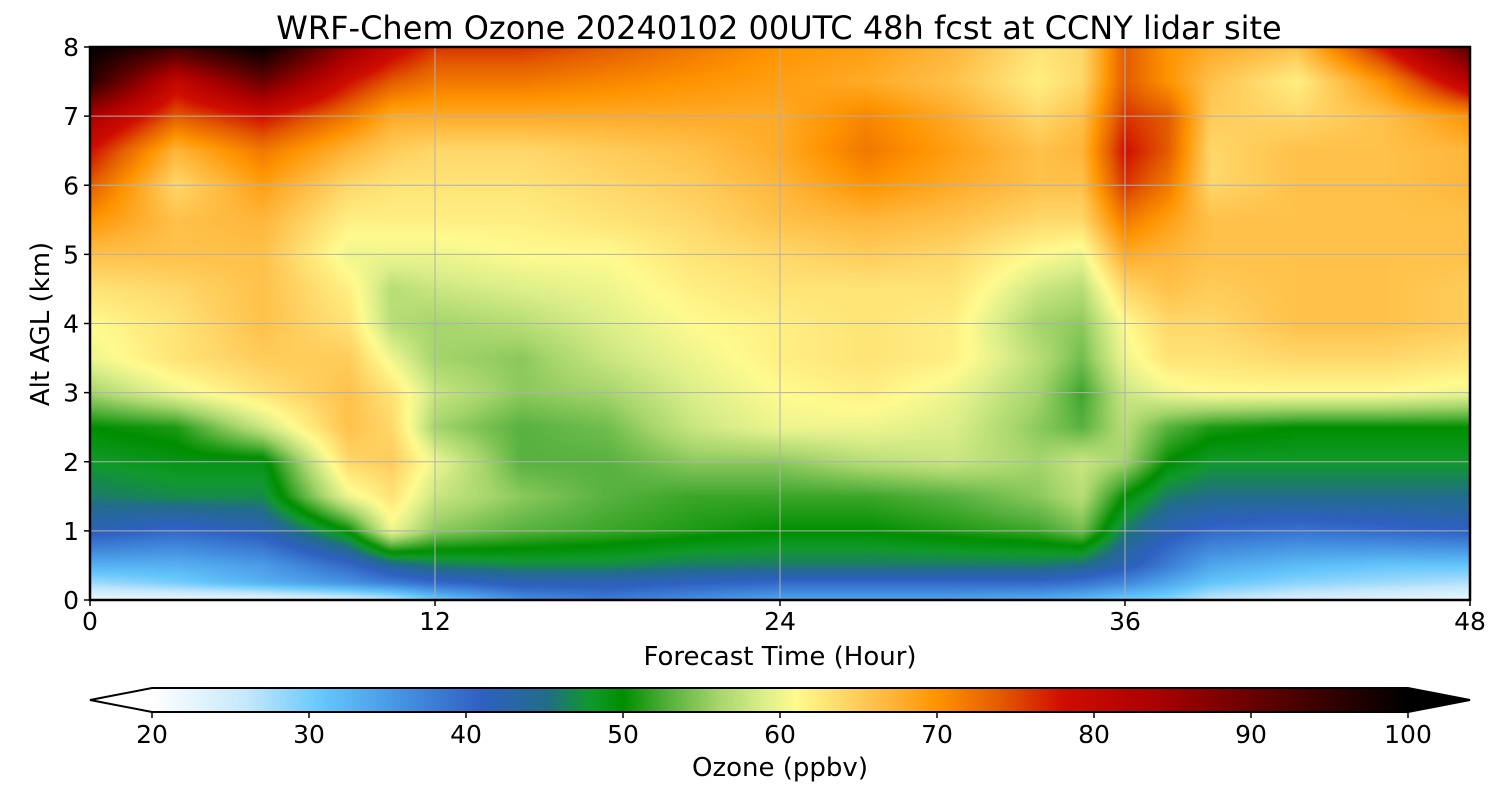 This screenshot has height=800, width=1500. I want to click on x-tick-label: 24, so click(780, 621).